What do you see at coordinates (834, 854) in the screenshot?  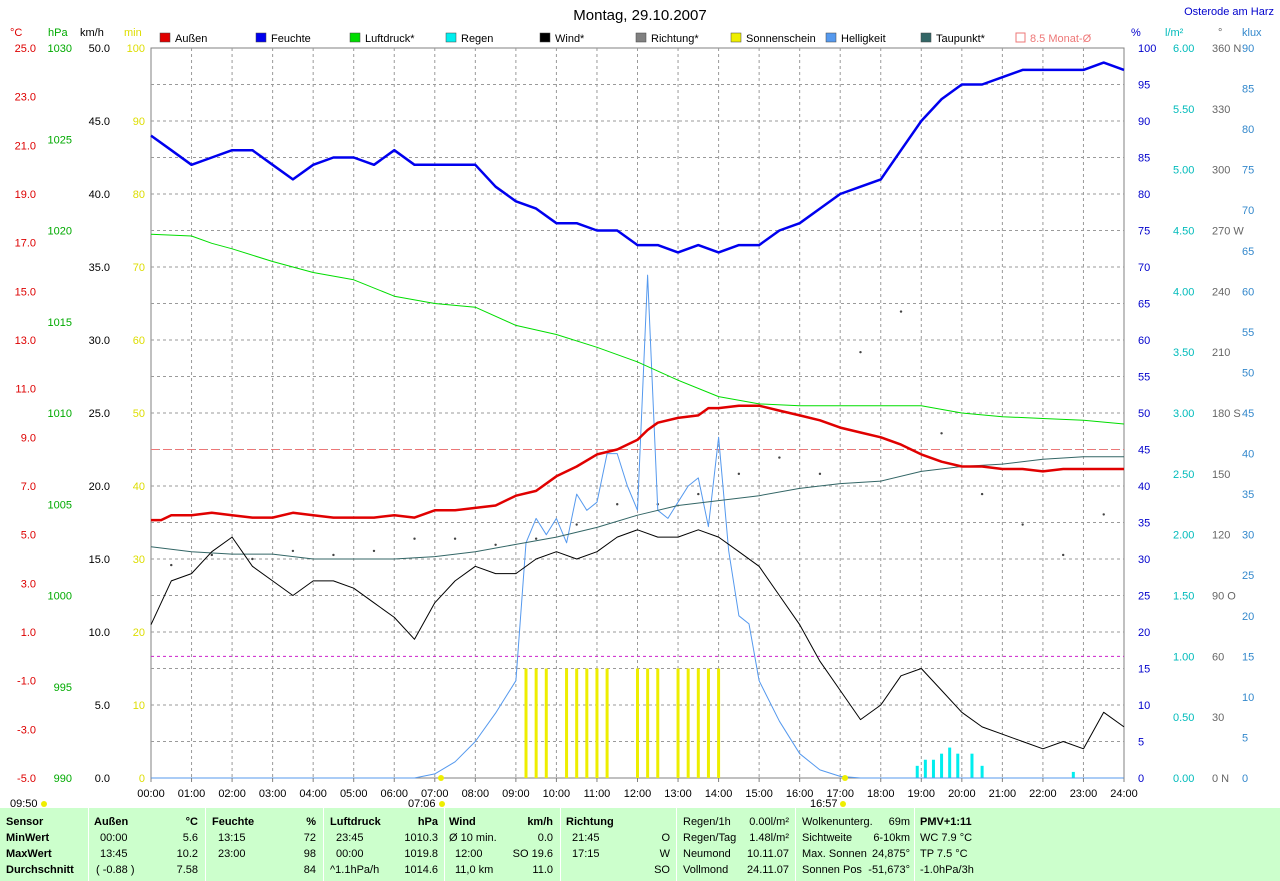 I see `max-sonnen-label: Max. Sonnen` at bounding box center [834, 854].